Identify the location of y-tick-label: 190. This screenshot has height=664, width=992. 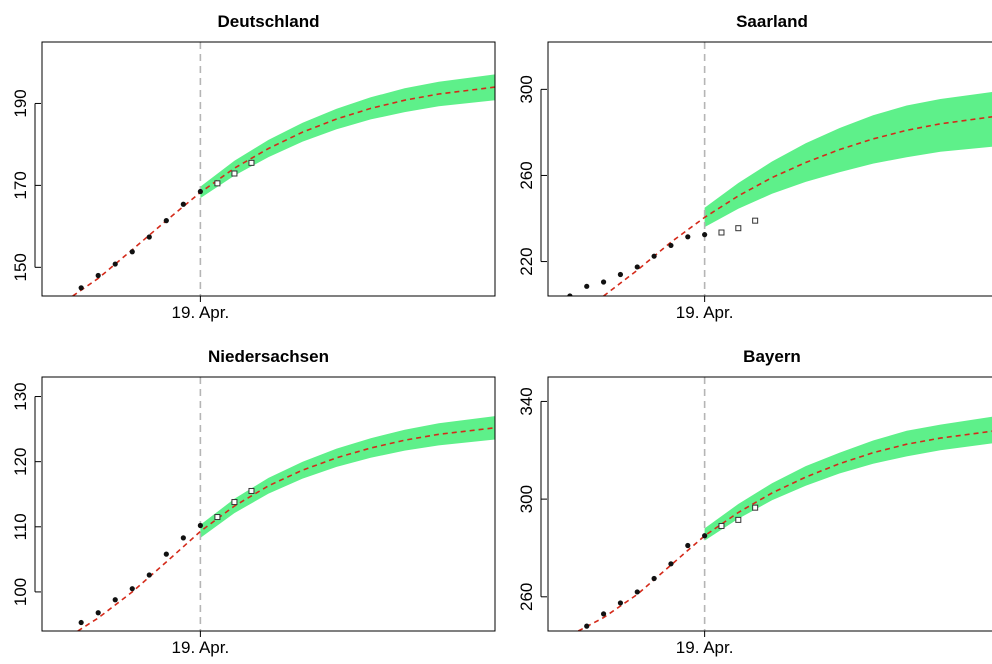
(20, 103).